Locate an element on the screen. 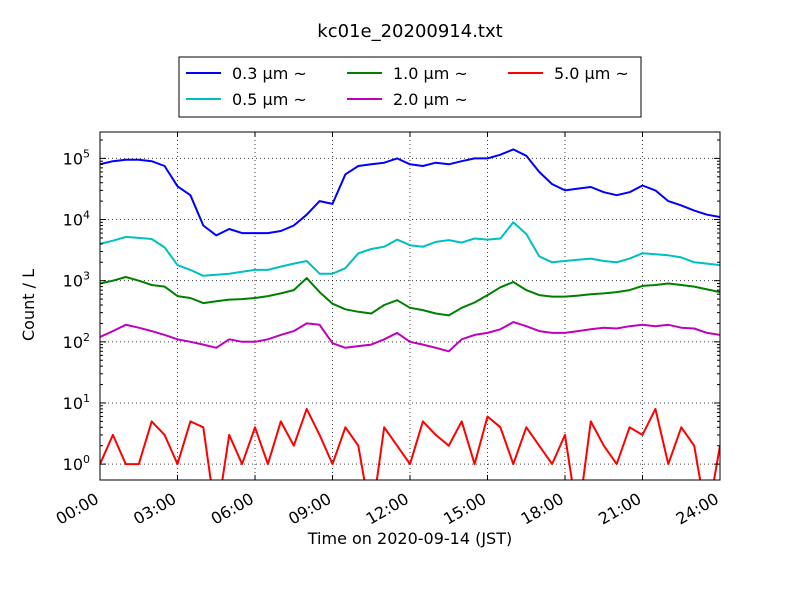 The width and height of the screenshot is (800, 600). y-axis-label: Count / L is located at coordinates (28, 305).